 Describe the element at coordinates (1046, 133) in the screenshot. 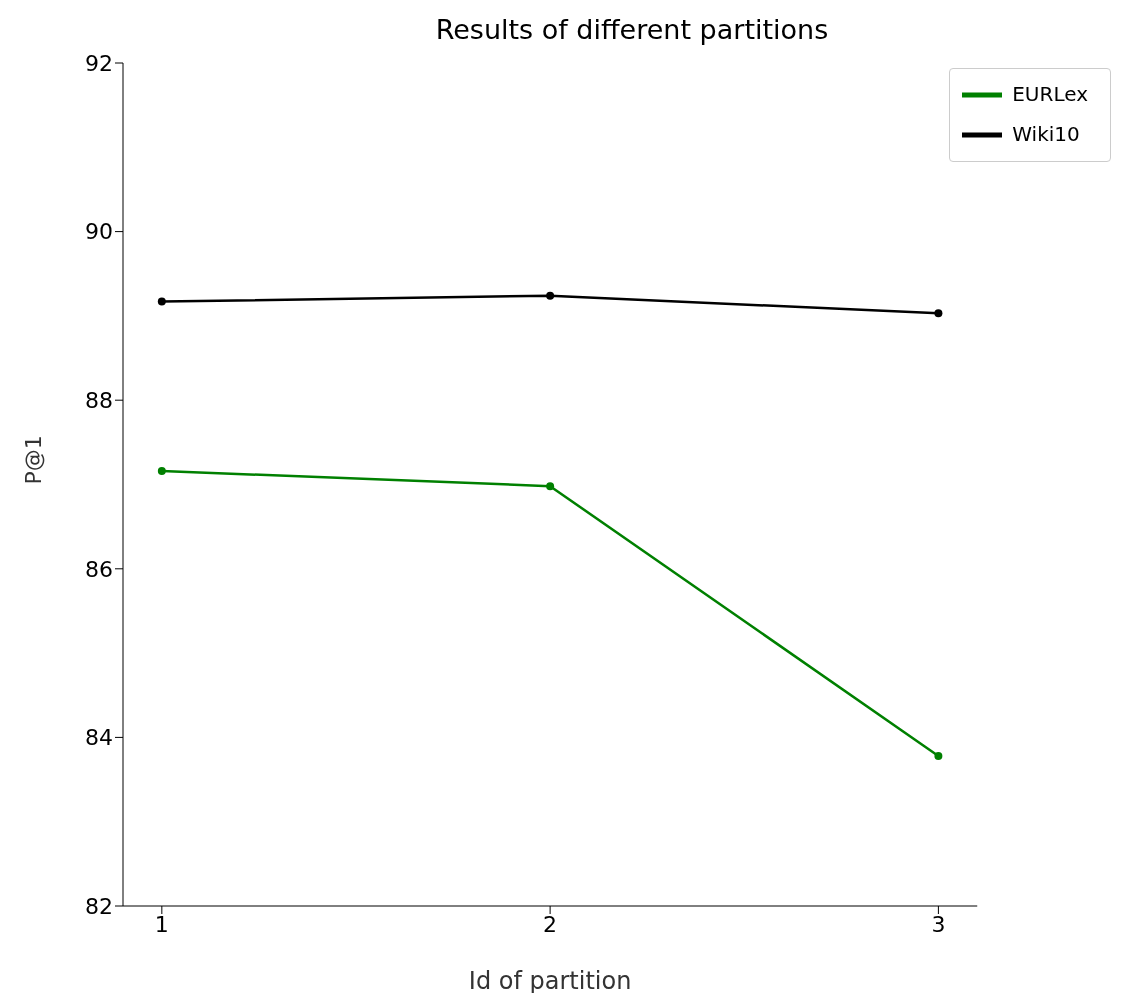

I see `legend-label: Wiki10` at that location.